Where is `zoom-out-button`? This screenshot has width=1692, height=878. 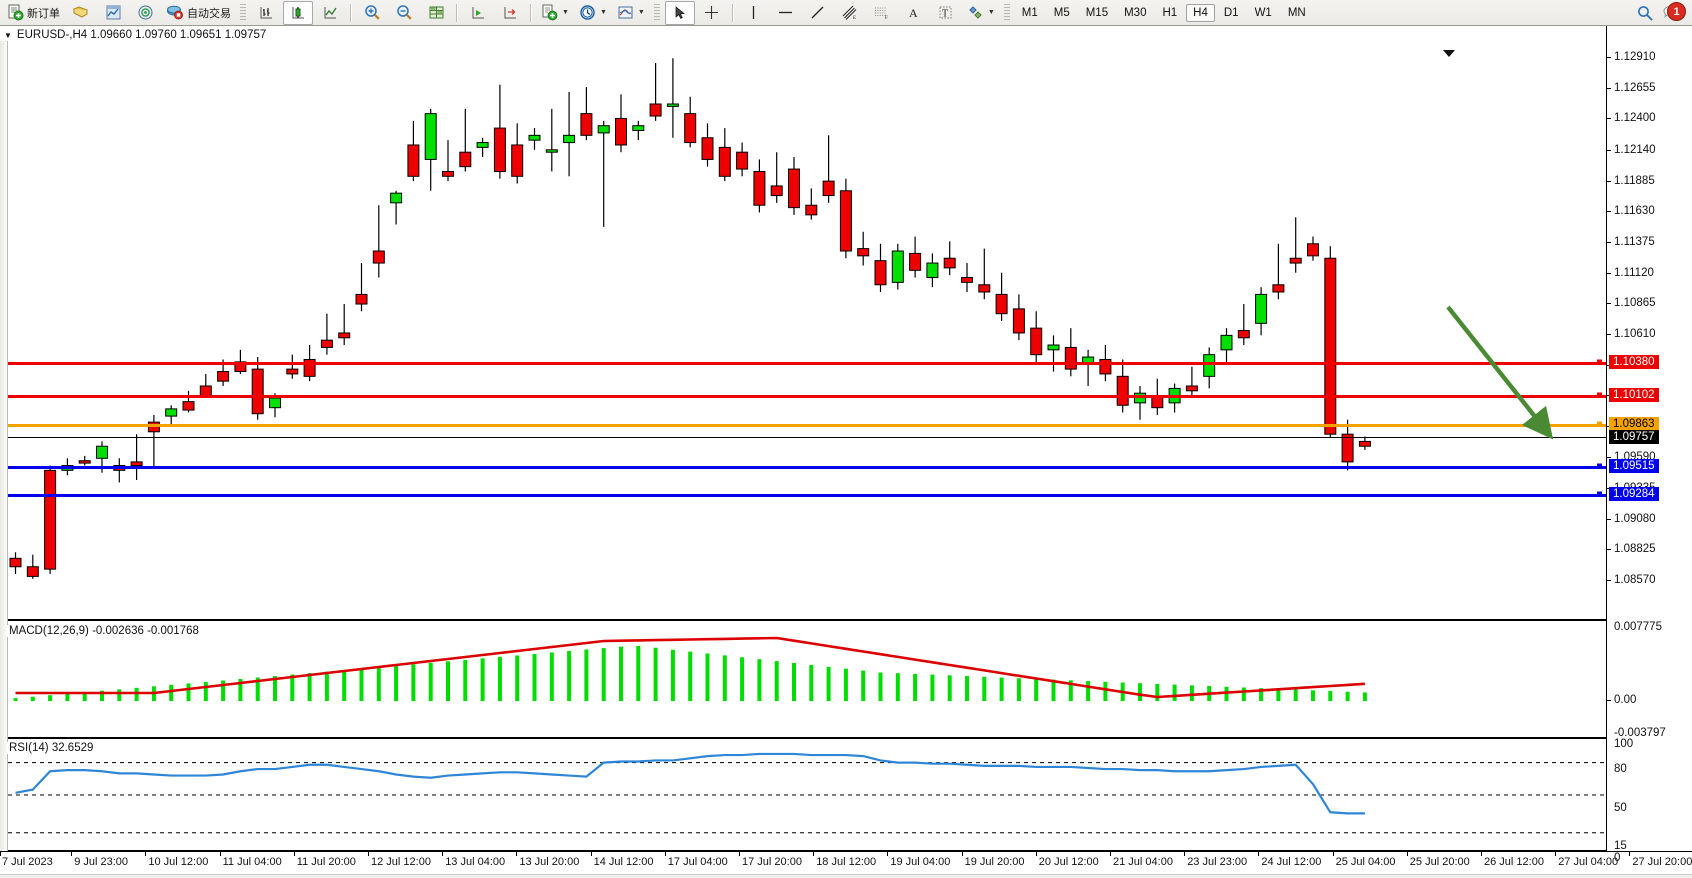 zoom-out-button is located at coordinates (404, 13).